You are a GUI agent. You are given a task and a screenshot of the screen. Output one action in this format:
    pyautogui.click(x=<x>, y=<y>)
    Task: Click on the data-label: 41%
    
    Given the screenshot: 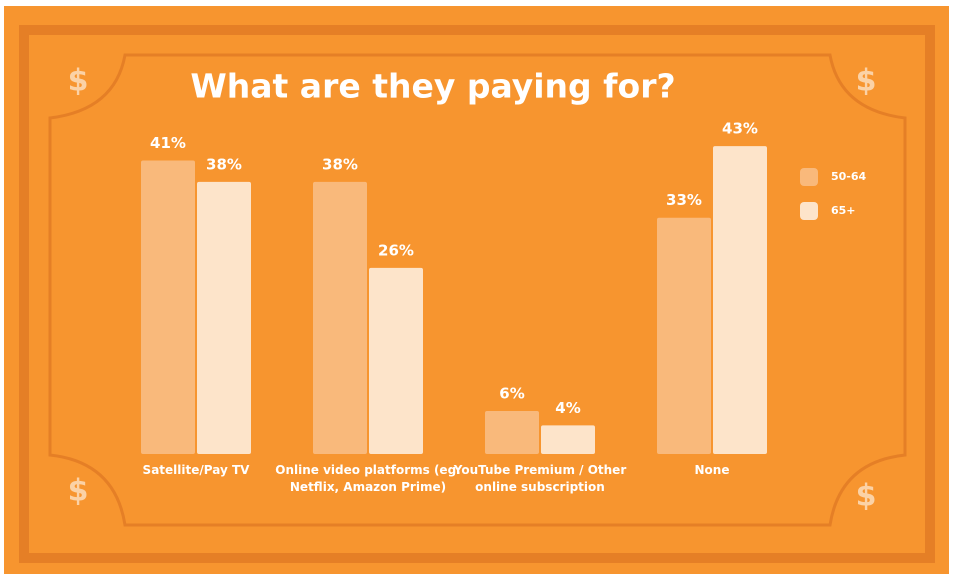 What is the action you would take?
    pyautogui.click(x=168, y=143)
    